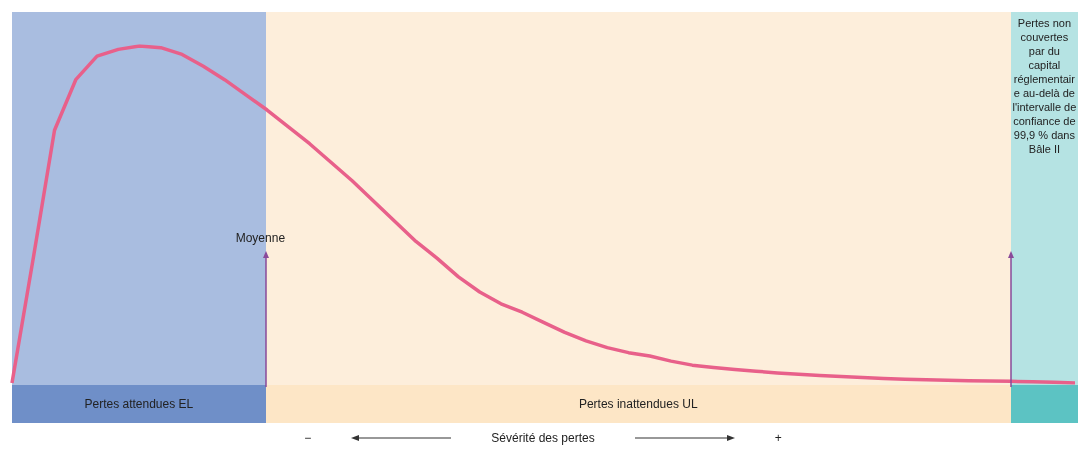 Image resolution: width=1086 pixels, height=461 pixels. Describe the element at coordinates (1044, 86) in the screenshot. I see `text: Pertes non couvertes par du capital réglementaire au-delà de l'intervalle de confiance de 99,9 % dans Bâle II` at that location.